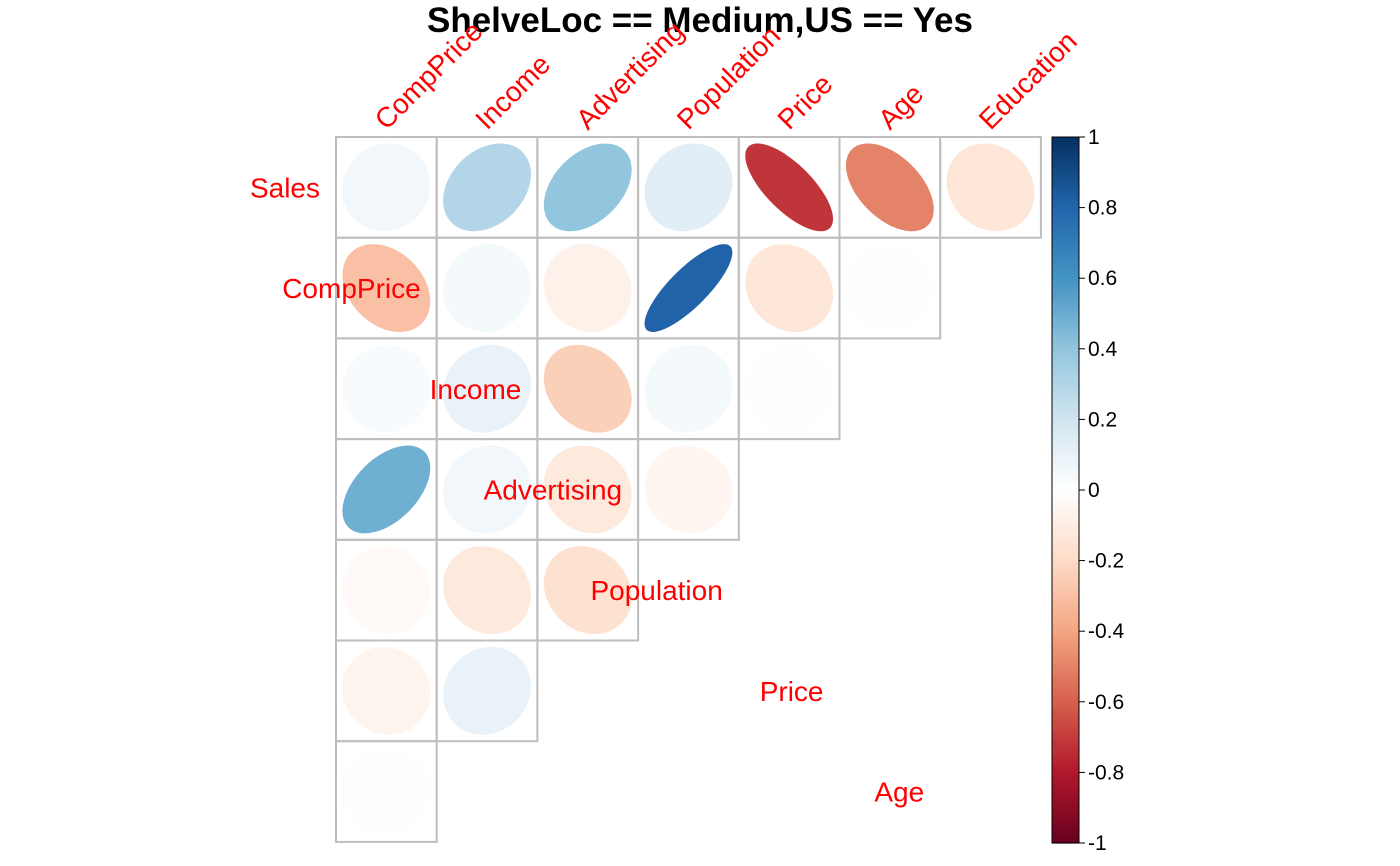 The height and width of the screenshot is (866, 1400). What do you see at coordinates (656, 590) in the screenshot?
I see `row-label: Population` at bounding box center [656, 590].